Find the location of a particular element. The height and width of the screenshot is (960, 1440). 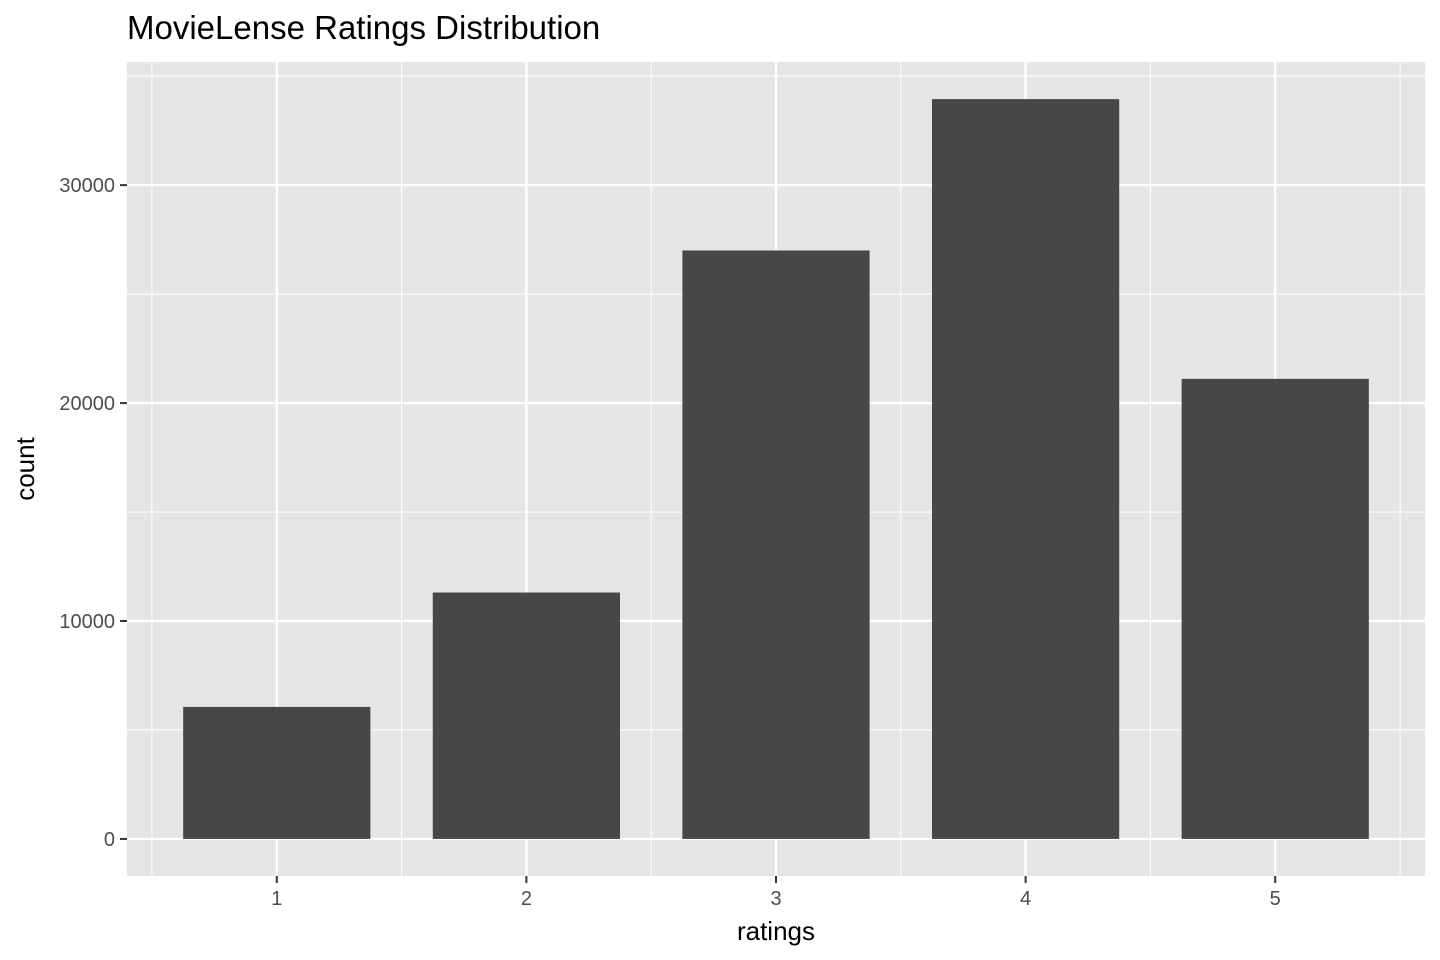

y-tick-label: 20000 is located at coordinates (87, 404).